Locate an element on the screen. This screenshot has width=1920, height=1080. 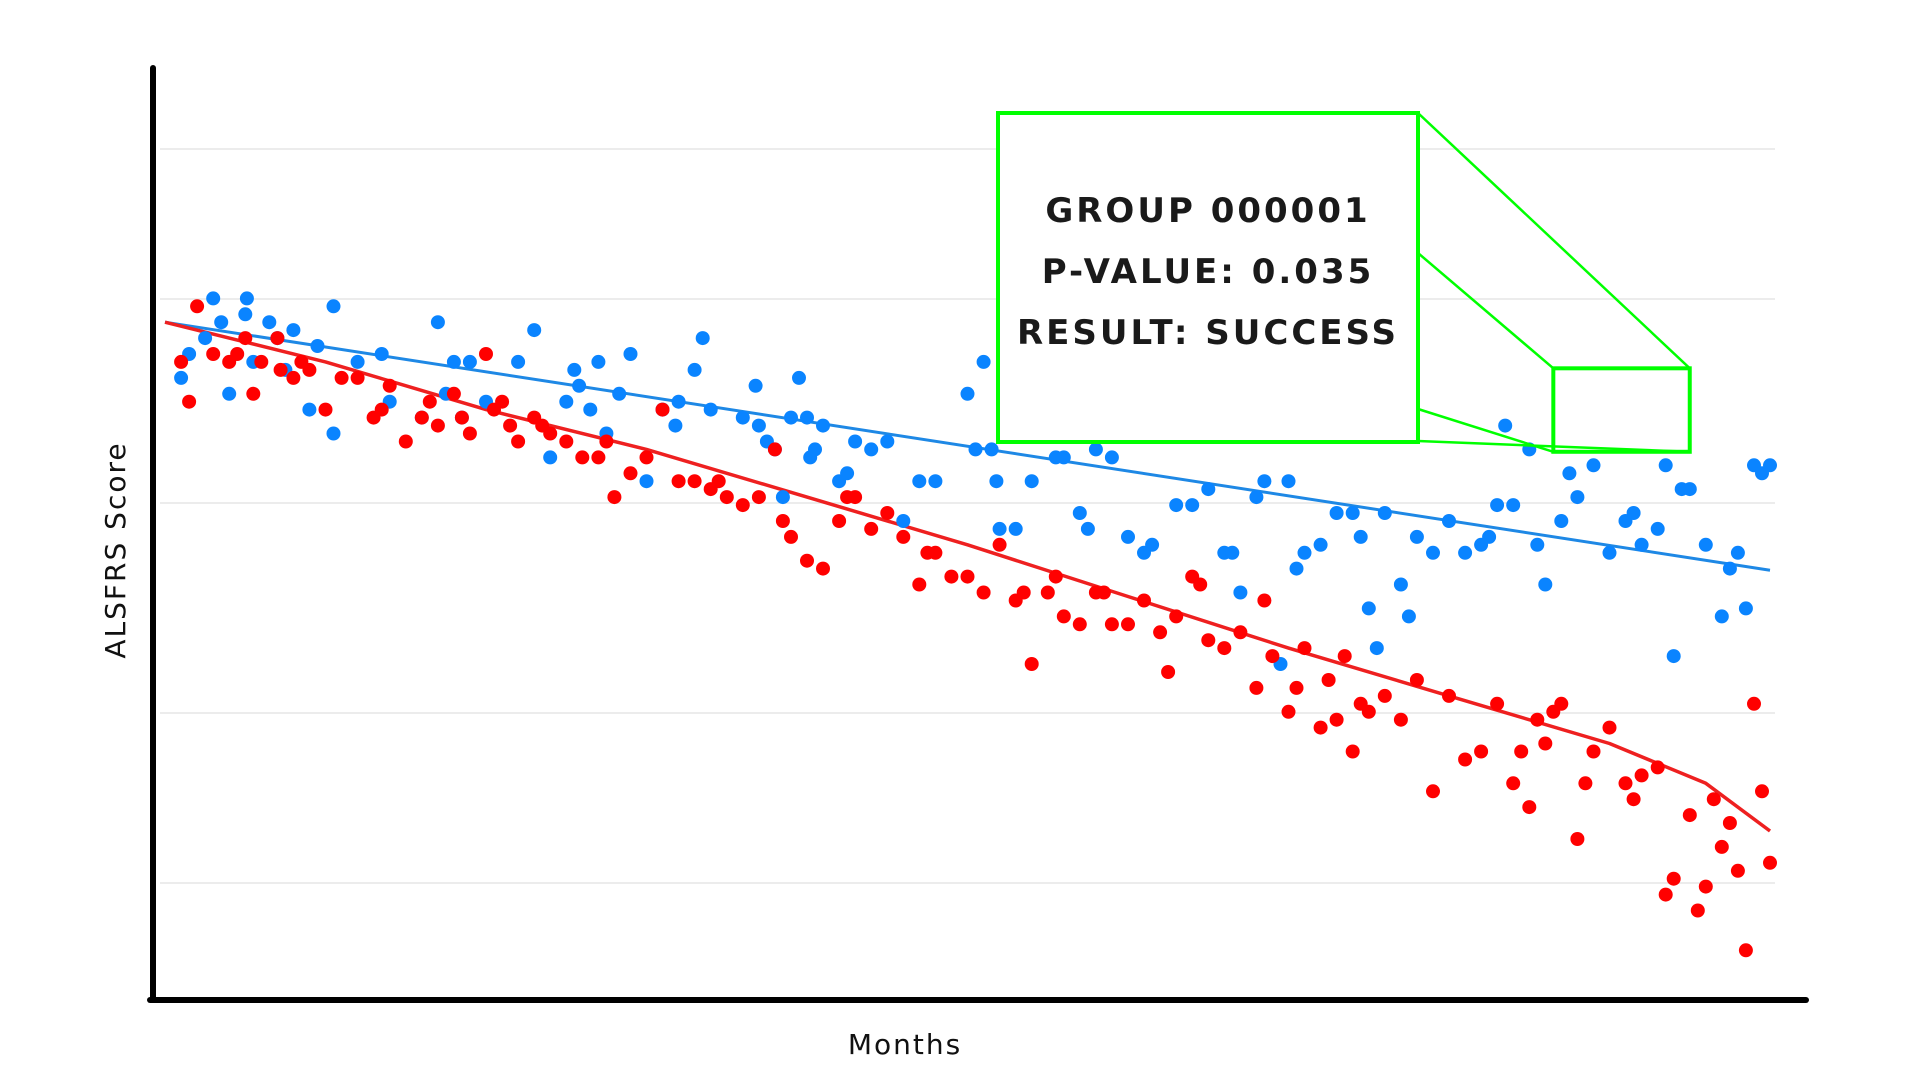
inset-box is located at coordinates (1208, 277).